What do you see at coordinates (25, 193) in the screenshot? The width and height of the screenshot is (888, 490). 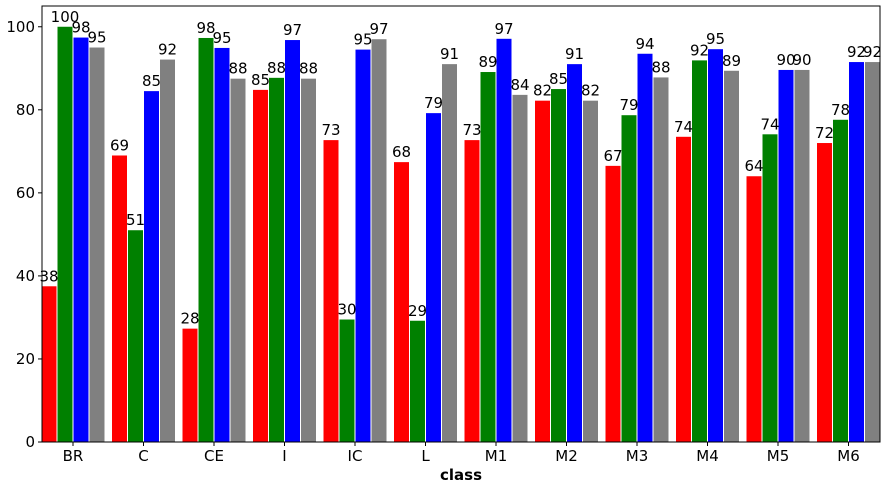 I see `y-tick-label-60: 60` at bounding box center [25, 193].